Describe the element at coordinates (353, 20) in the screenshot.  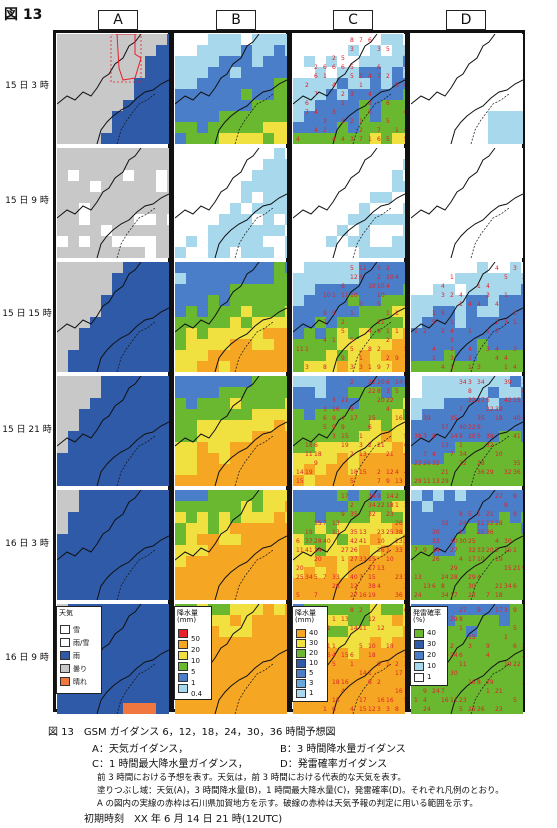
I see `column-header-c: C` at that location.